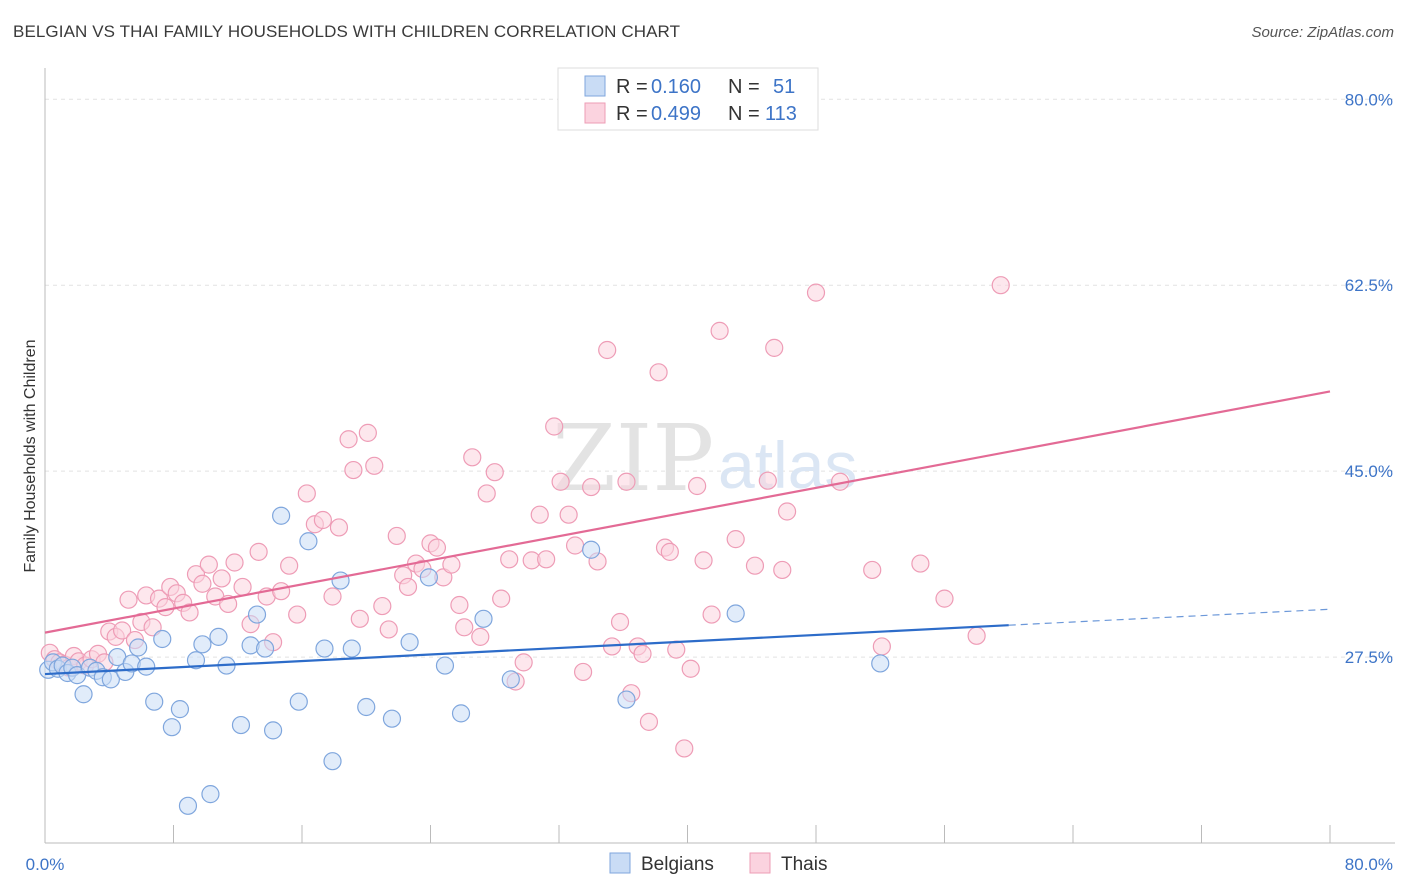 The width and height of the screenshot is (1406, 892). I want to click on legend-n-value-belgians: 51, so click(784, 87).